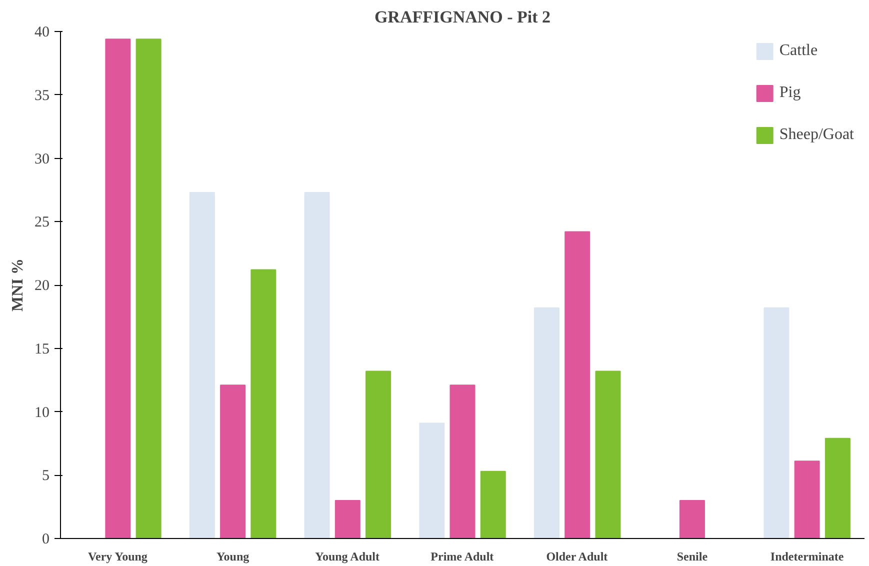 Image resolution: width=869 pixels, height=566 pixels. Describe the element at coordinates (42, 96) in the screenshot. I see `y-tick-label: 35` at that location.